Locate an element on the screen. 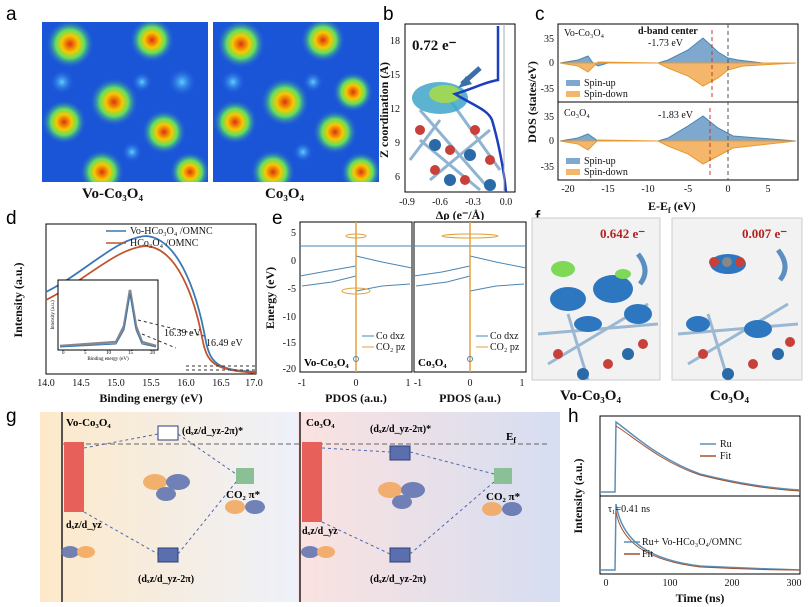 The image size is (811, 607). g-dlabel-right: dₓz/d_yz is located at coordinates (320, 531).